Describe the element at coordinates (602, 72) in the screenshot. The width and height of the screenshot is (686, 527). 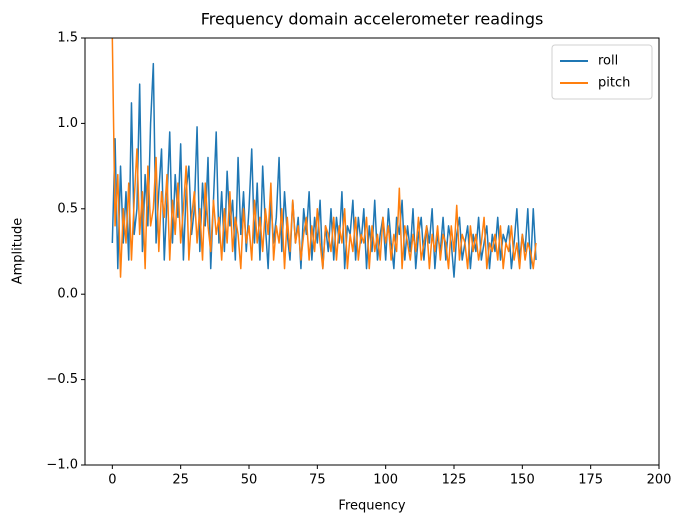
I see `legend-box` at that location.